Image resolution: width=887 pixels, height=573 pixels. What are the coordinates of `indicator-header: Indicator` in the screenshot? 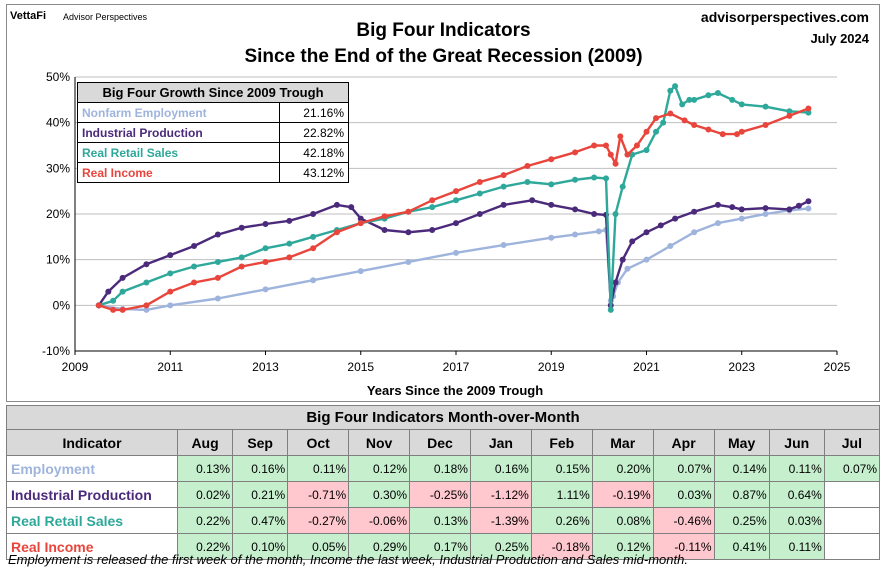 It's located at (92, 442).